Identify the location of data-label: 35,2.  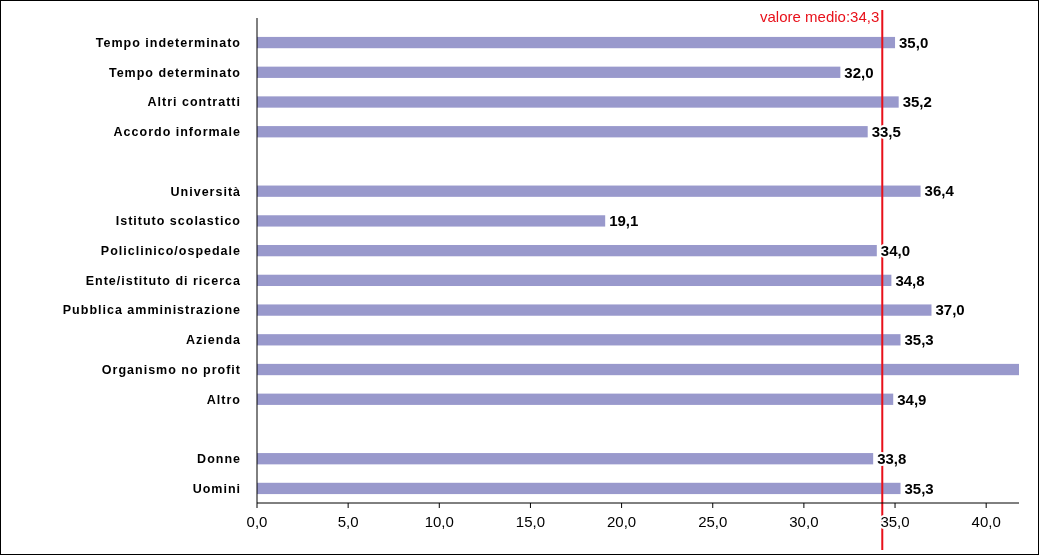
(917, 102).